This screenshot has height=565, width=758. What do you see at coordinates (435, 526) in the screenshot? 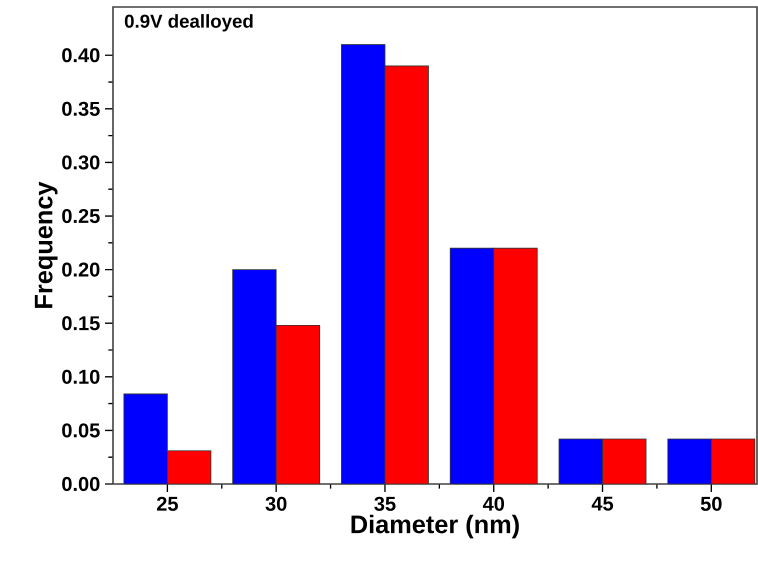
I see `x-axis-title: Diameter (nm)` at bounding box center [435, 526].